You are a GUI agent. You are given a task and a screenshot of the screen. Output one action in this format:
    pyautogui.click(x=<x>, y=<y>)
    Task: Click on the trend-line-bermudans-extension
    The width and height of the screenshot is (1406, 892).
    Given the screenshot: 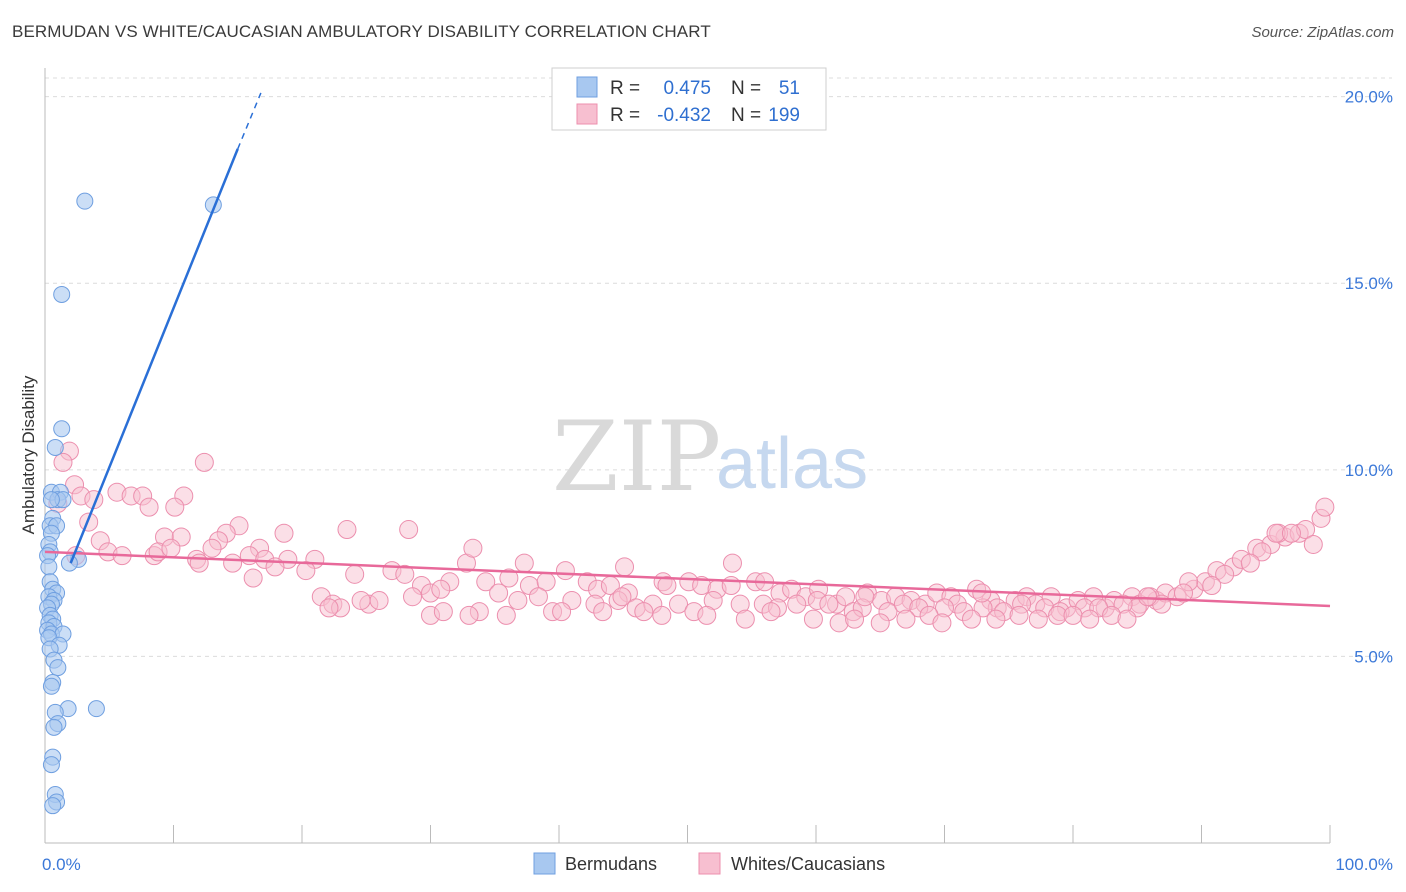 What is the action you would take?
    pyautogui.click(x=249, y=121)
    